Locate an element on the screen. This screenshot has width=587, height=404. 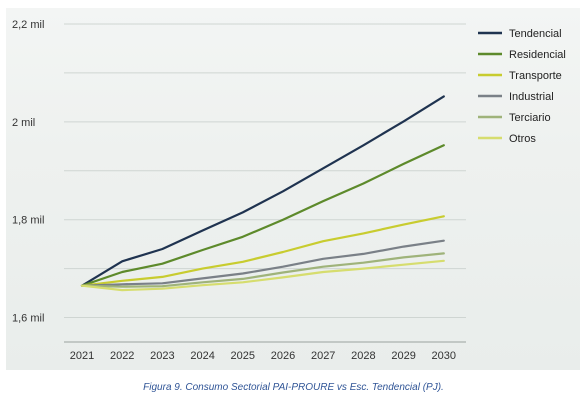
y-tick-label: 1,8 mil is located at coordinates (28, 221).